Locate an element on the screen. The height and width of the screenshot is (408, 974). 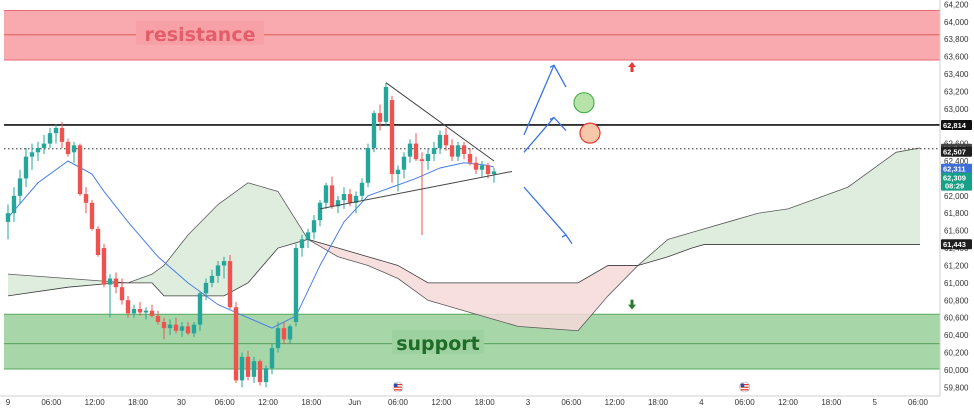
trendlines is located at coordinates (416, 146).